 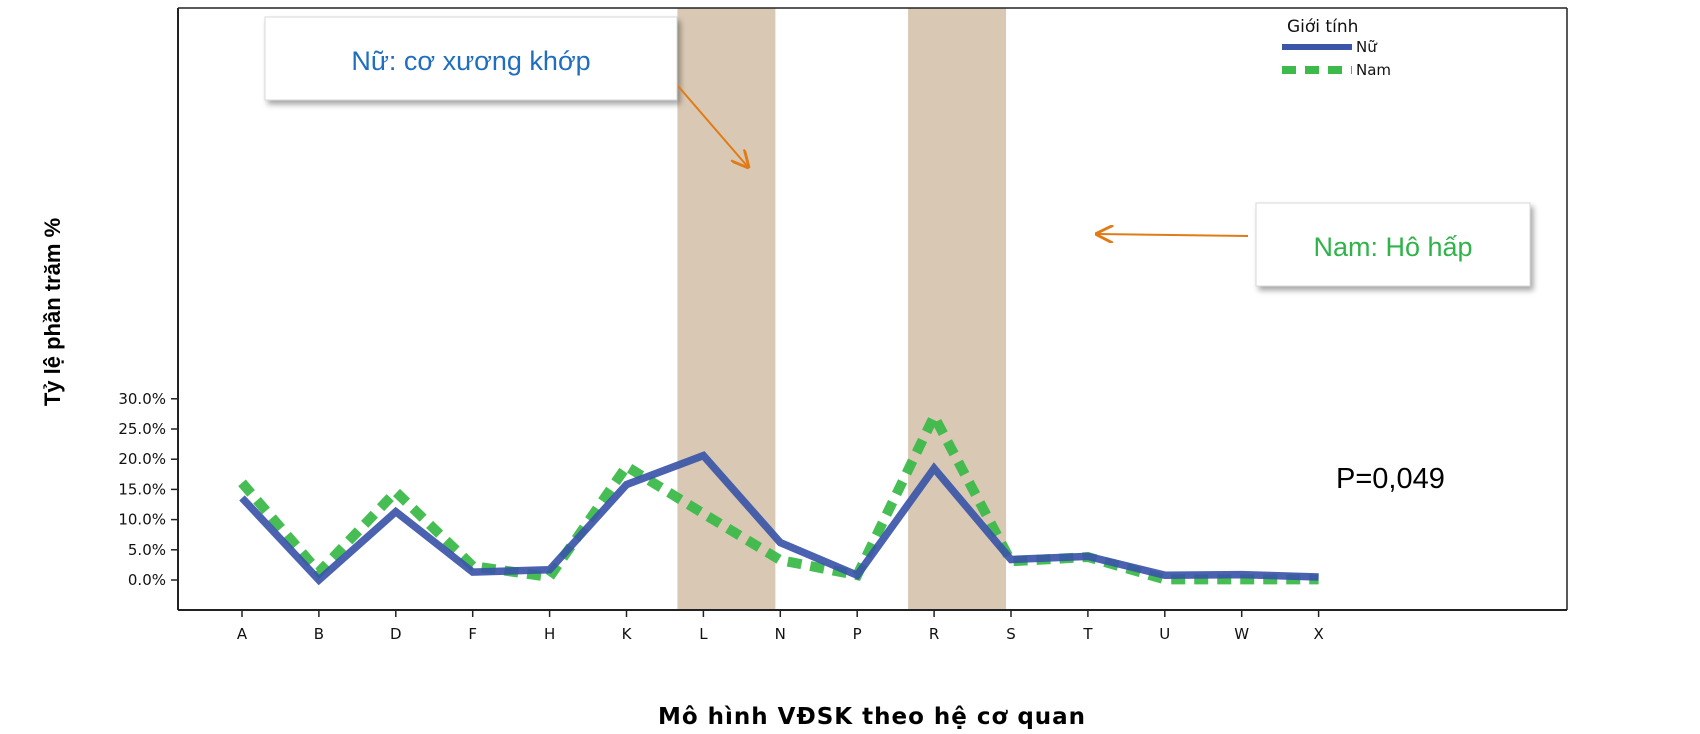 I want to click on x-tick-label: K, so click(x=627, y=634).